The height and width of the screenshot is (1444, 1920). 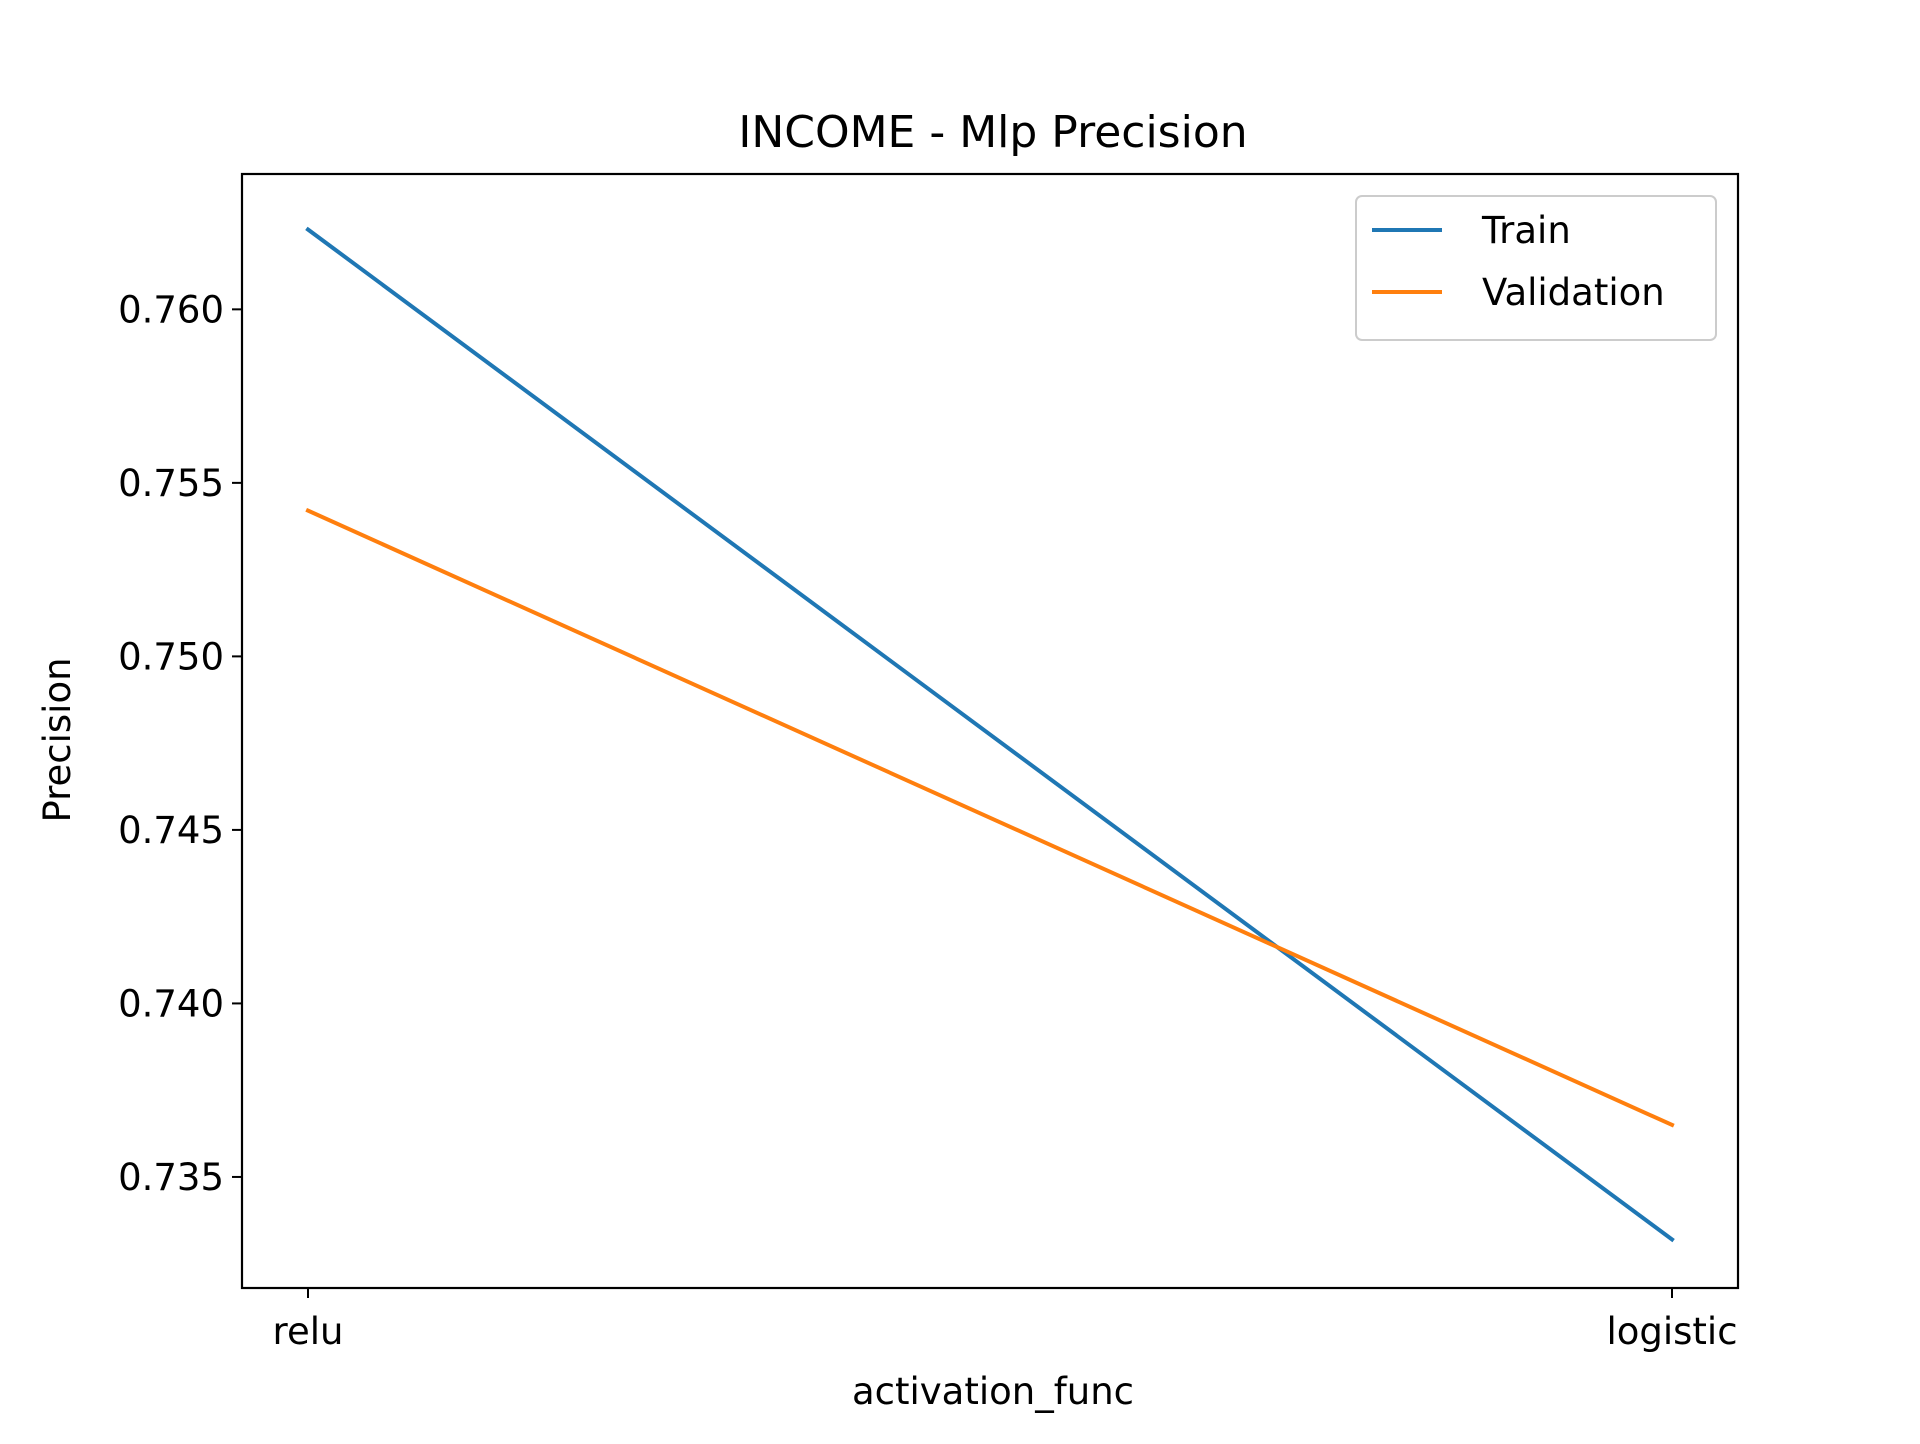 What do you see at coordinates (171, 1003) in the screenshot?
I see `y-tick-label: 0.740` at bounding box center [171, 1003].